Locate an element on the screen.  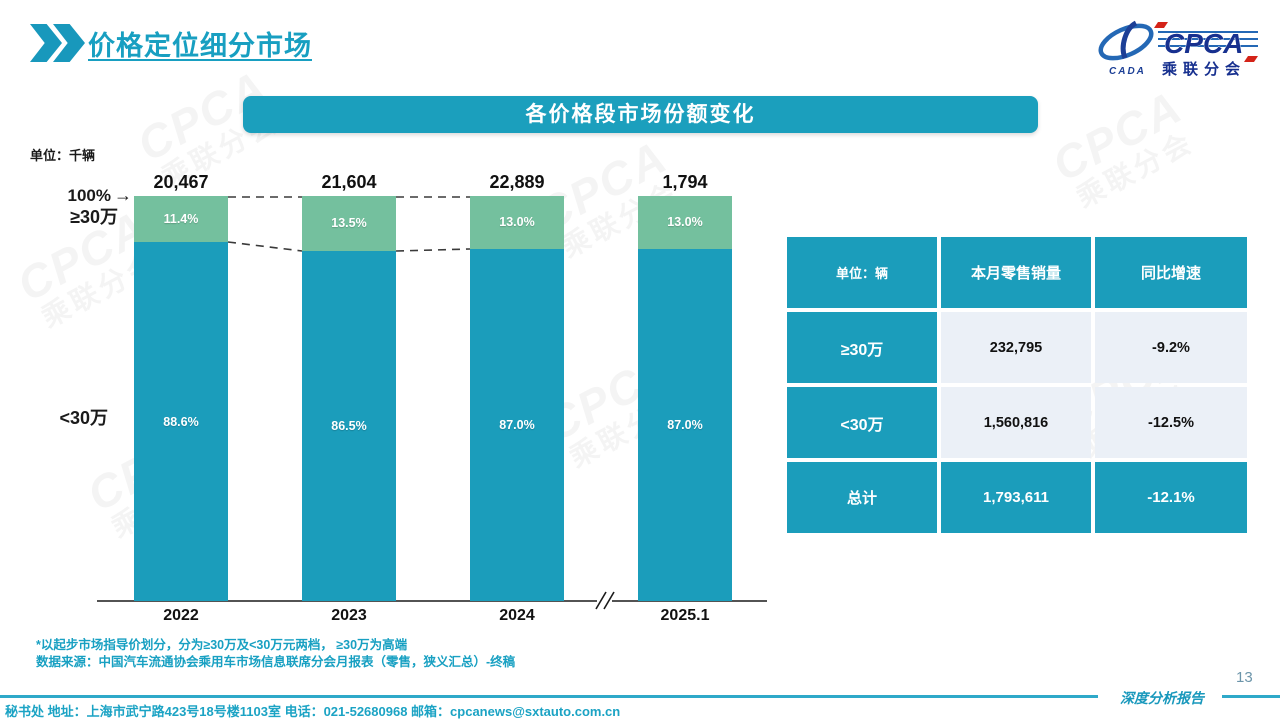
x-axis-tick-label: 2023 is located at coordinates (349, 615).